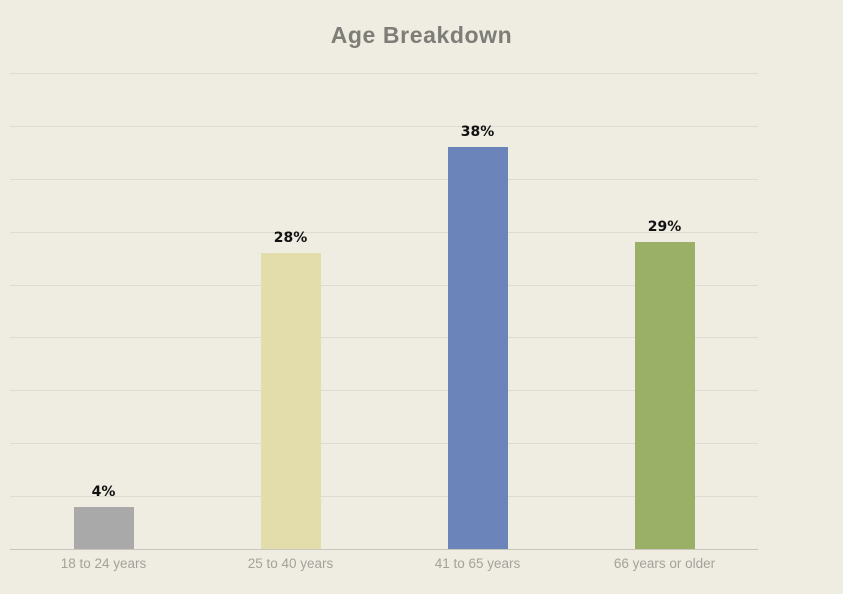  Describe the element at coordinates (384, 549) in the screenshot. I see `x-axis-line` at that location.